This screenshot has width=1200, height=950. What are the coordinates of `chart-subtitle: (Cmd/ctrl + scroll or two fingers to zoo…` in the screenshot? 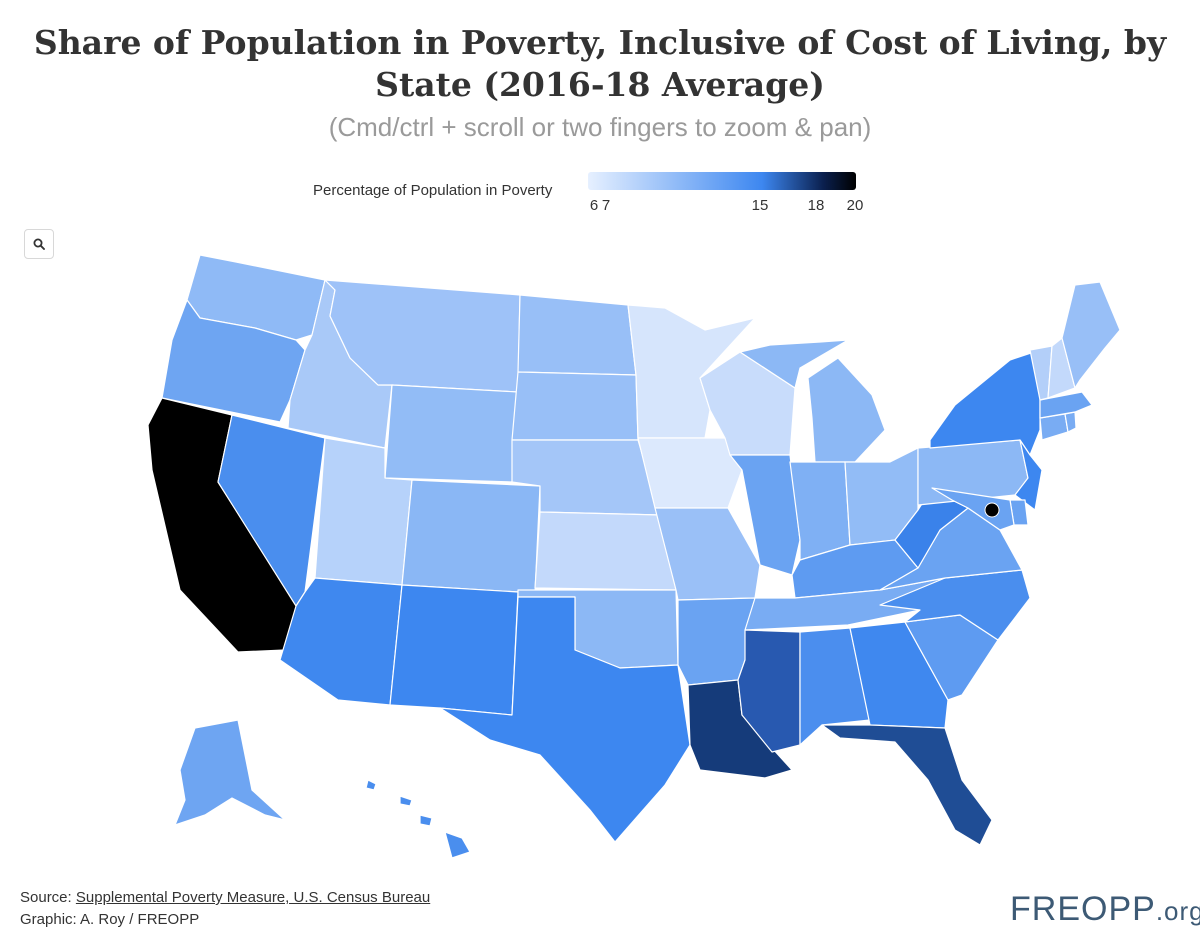 It's located at (600, 127).